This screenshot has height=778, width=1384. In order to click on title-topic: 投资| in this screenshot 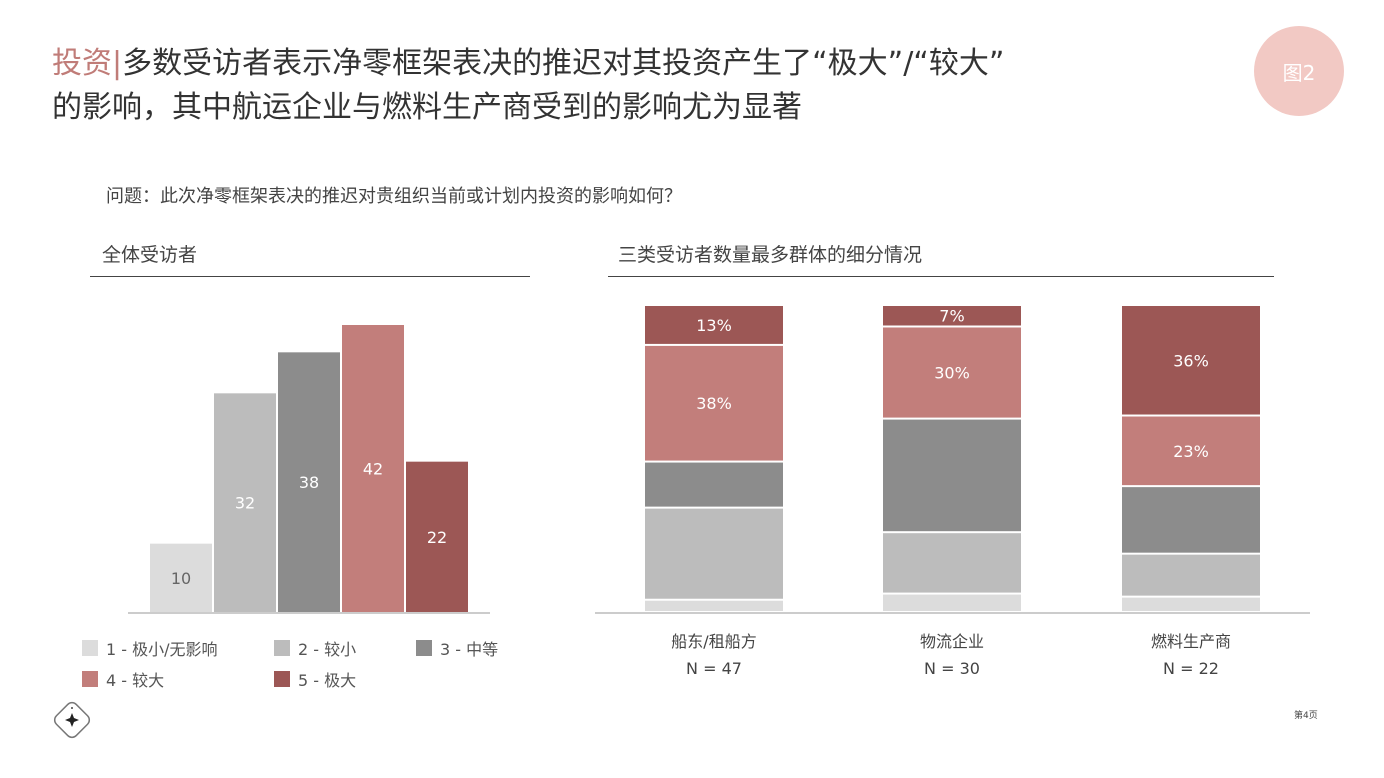, I will do `click(87, 63)`.